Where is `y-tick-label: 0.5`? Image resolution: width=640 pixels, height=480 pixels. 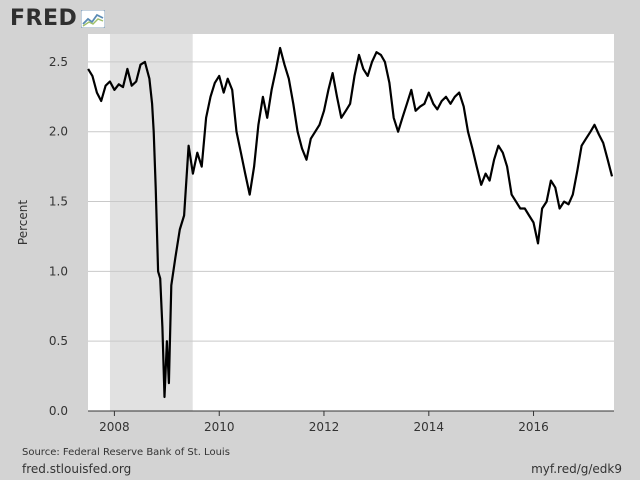
y-tick-label: 0.5 is located at coordinates (58, 341).